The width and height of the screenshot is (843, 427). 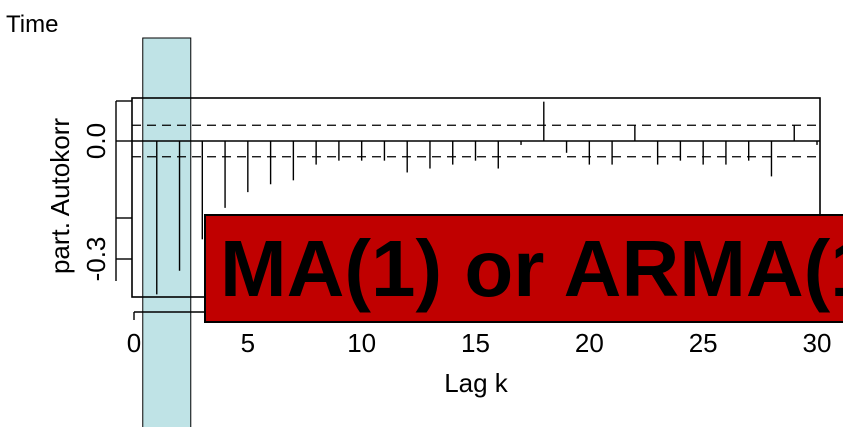 I want to click on y-axis-label: part. Autokorr, so click(x=60, y=196).